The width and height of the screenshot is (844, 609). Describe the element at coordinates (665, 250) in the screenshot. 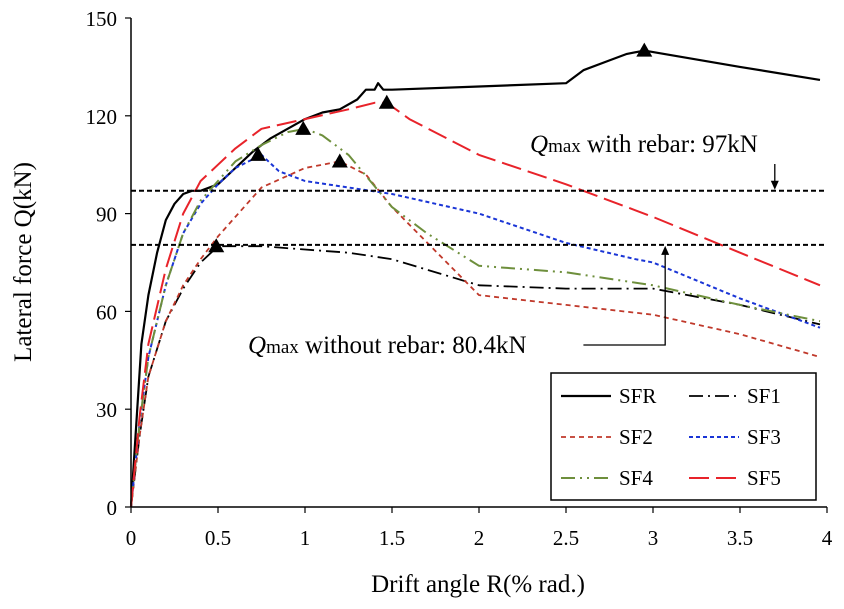

I see `arrowhead-without-rebar` at that location.